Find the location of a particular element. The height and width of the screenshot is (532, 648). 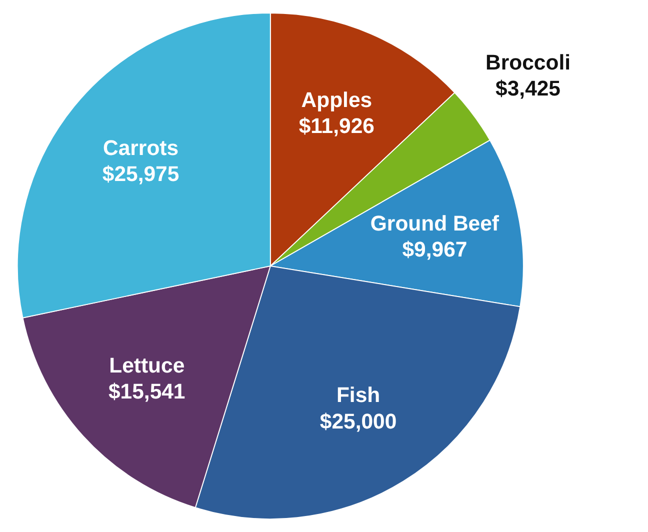

slice-label: Ground Beef is located at coordinates (435, 223).